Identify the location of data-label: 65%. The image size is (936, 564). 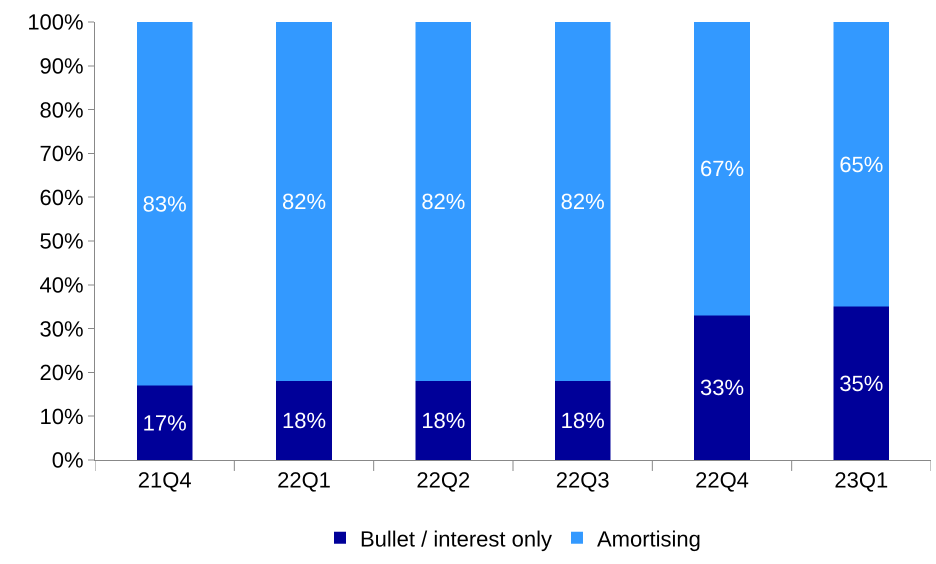
(861, 164).